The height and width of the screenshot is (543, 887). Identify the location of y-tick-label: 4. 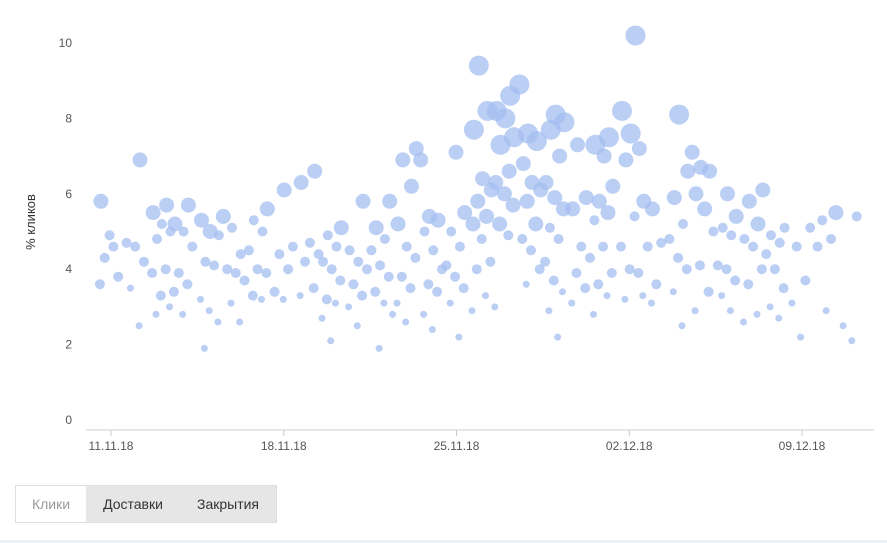
(68, 269).